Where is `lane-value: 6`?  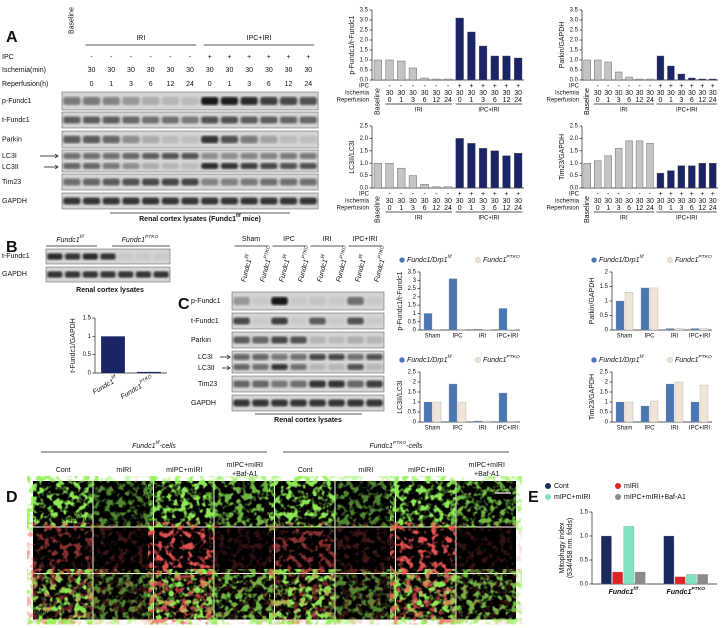 lane-value: 6 is located at coordinates (692, 100).